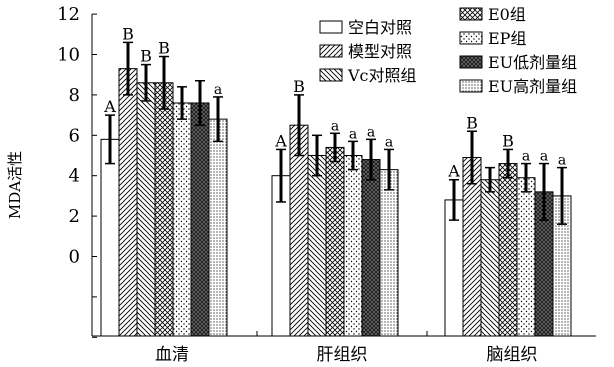  I want to click on legend-item: 空白对照, so click(365, 27).